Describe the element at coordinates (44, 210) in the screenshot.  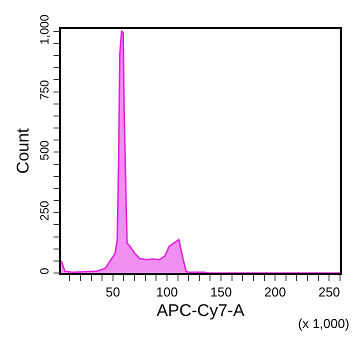
I see `y-tick-label: 250` at that location.